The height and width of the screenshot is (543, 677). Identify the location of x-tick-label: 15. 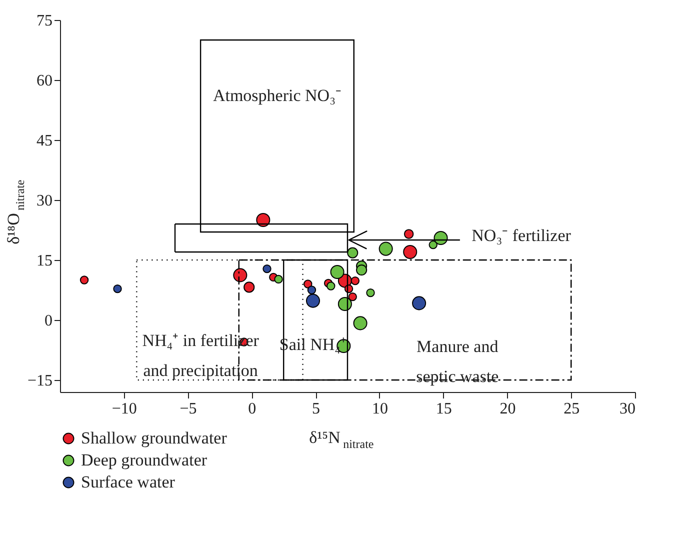
(444, 409).